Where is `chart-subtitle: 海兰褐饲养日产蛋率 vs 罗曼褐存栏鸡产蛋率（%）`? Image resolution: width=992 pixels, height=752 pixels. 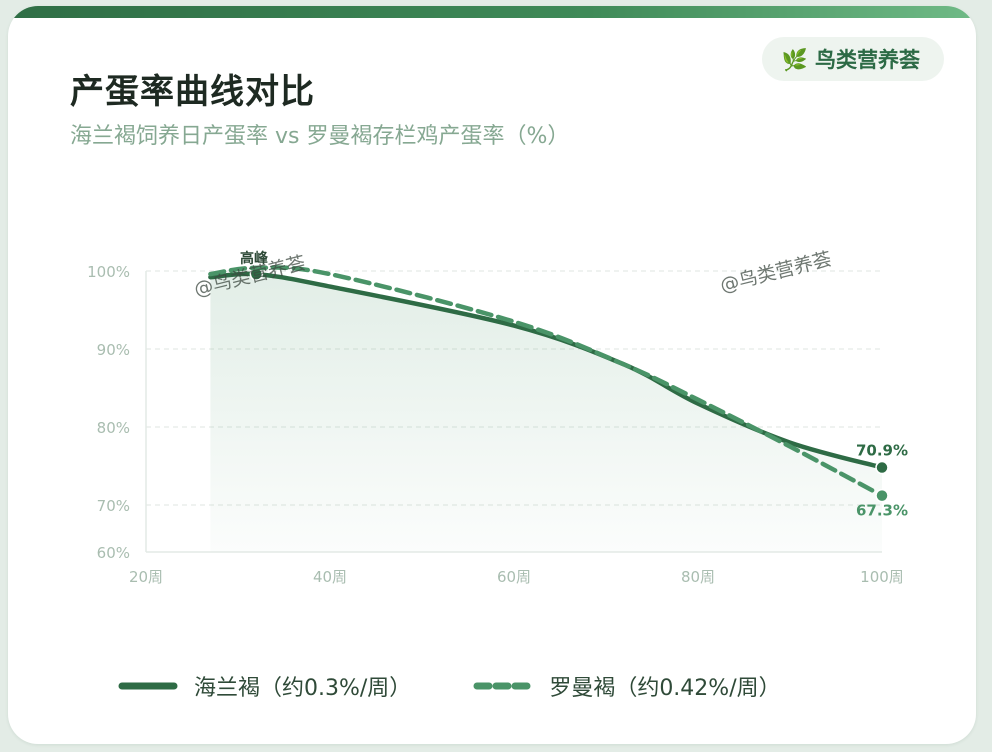
chart-subtitle: 海兰褐饲养日产蛋率 vs 罗曼褐存栏鸡产蛋率（%） is located at coordinates (320, 136).